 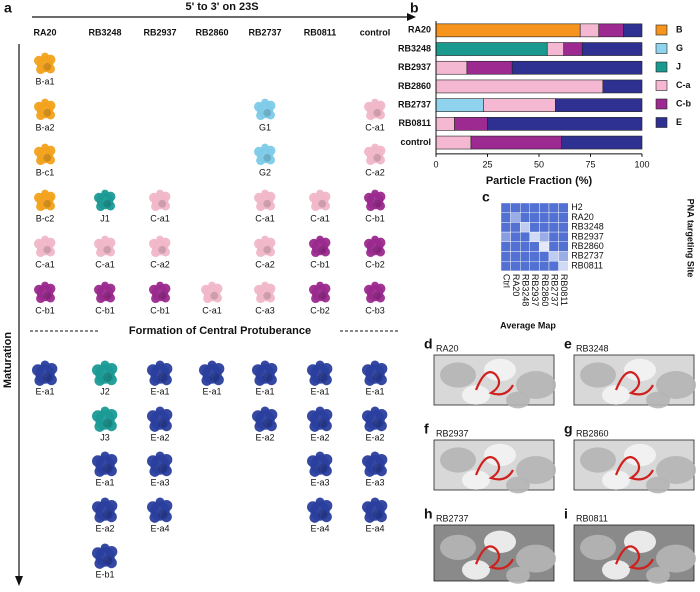 What do you see at coordinates (374, 528) in the screenshot?
I see `map-label: E-a4` at bounding box center [374, 528].